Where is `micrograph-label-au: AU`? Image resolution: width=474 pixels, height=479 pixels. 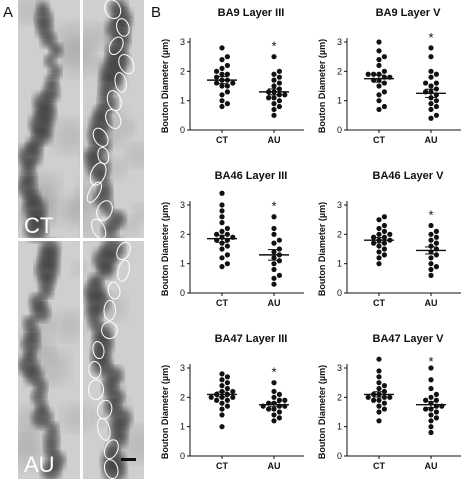 micrograph-label-au: AU is located at coordinates (39, 464).